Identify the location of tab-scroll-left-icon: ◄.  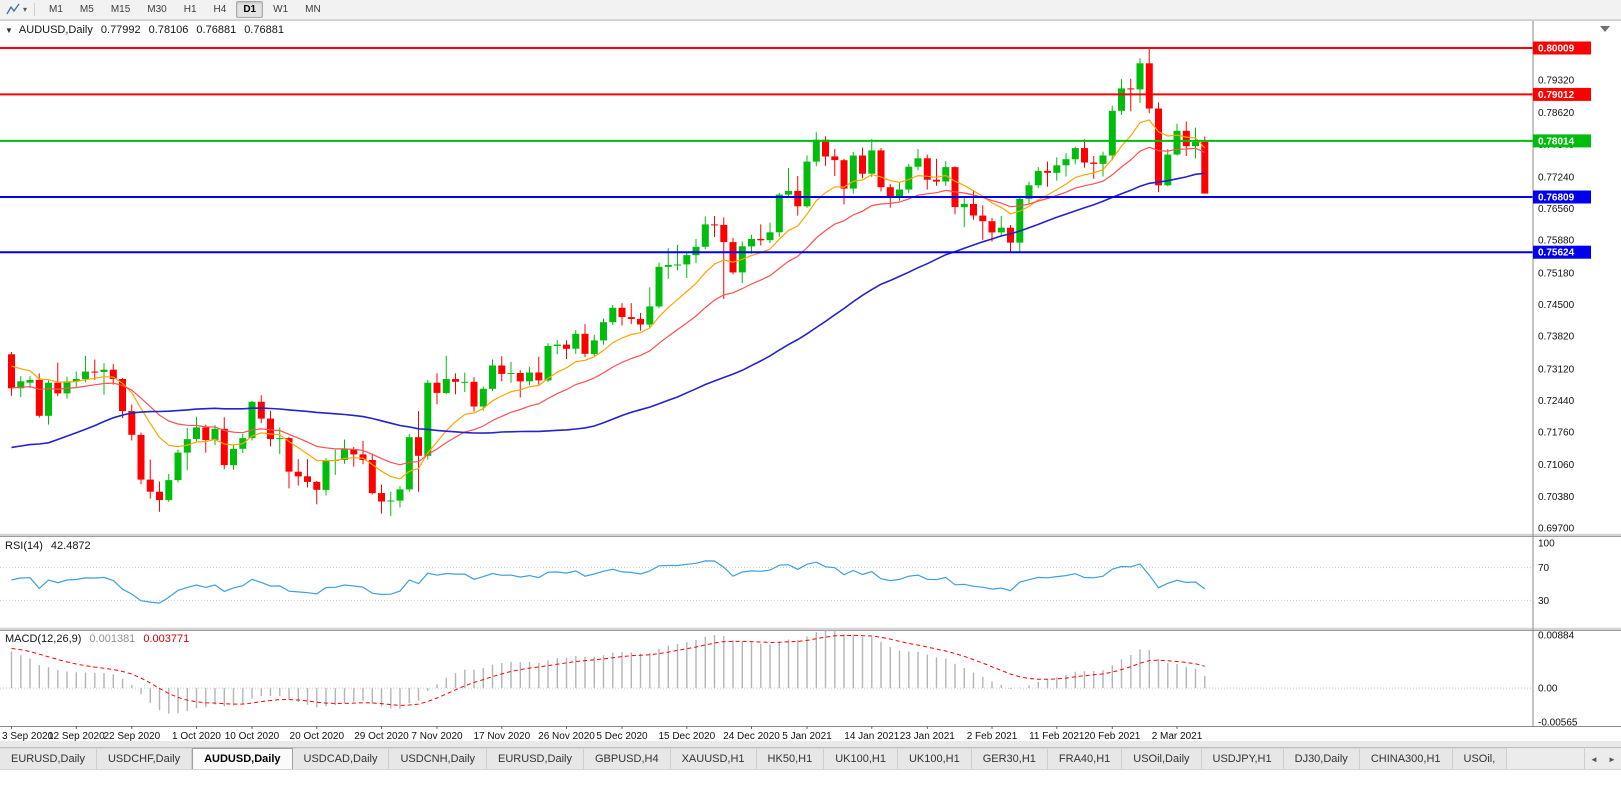
(1594, 759).